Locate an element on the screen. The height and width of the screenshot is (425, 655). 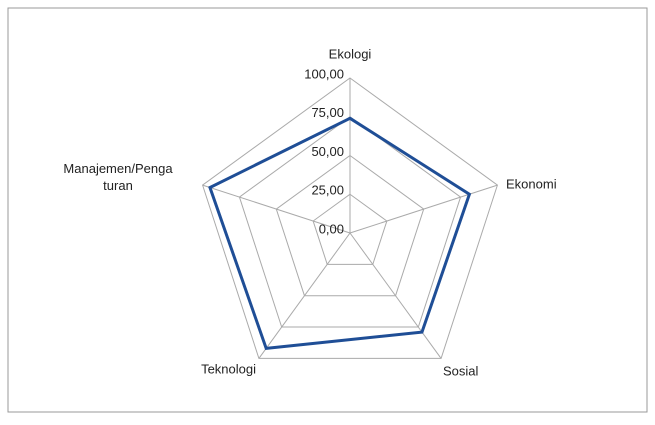
category-label: Manajemen/Pengaturan is located at coordinates (118, 177).